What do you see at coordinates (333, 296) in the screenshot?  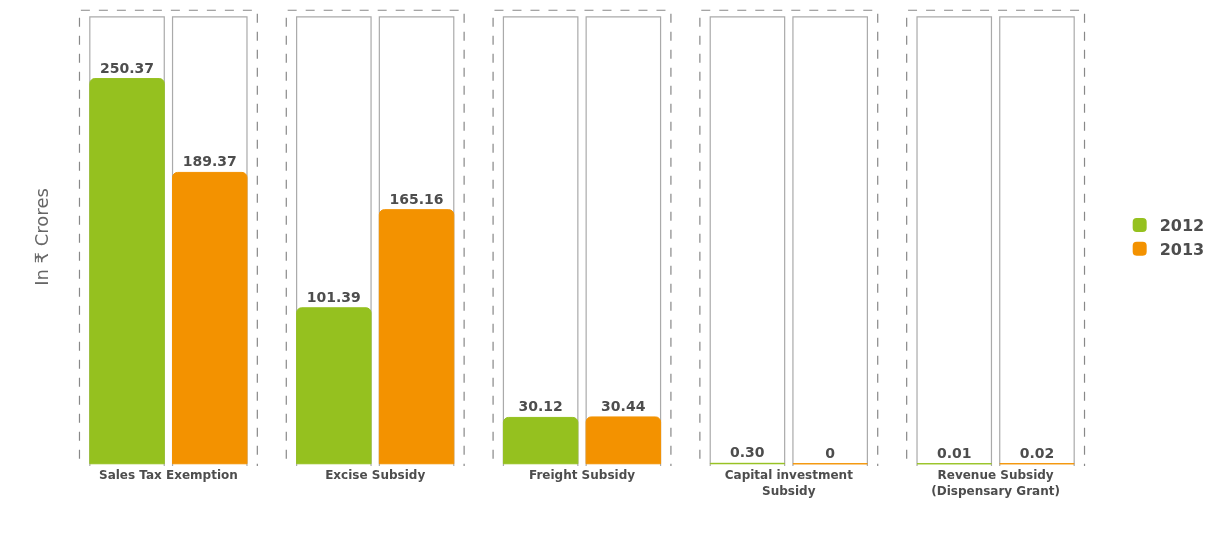 I see `data-label: 101.39` at bounding box center [333, 296].